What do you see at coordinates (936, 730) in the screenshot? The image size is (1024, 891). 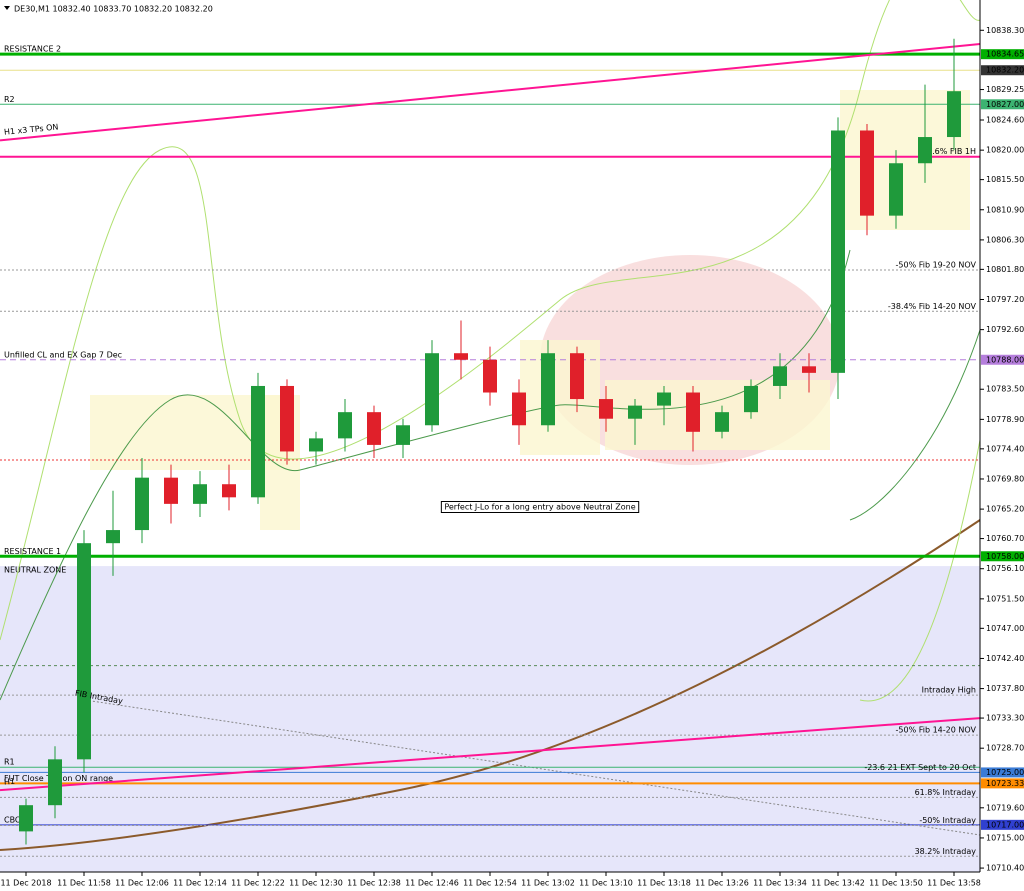 I see `level-label: -50% Fib 14-20 NOV` at bounding box center [936, 730].